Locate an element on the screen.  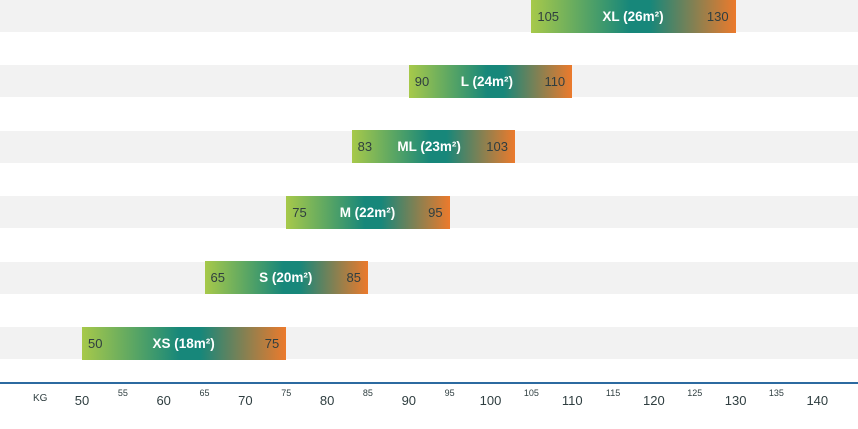
range-max-label: 130 is located at coordinates (717, 16).